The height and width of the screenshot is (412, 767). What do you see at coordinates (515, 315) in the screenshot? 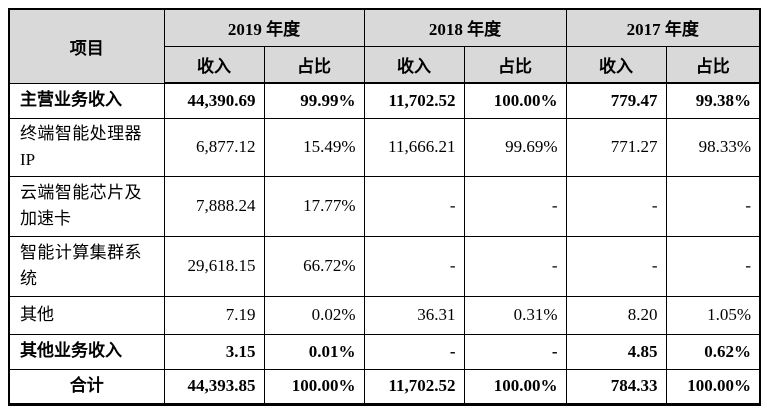
I see `cell-share-2018: 0.31%` at bounding box center [515, 315].